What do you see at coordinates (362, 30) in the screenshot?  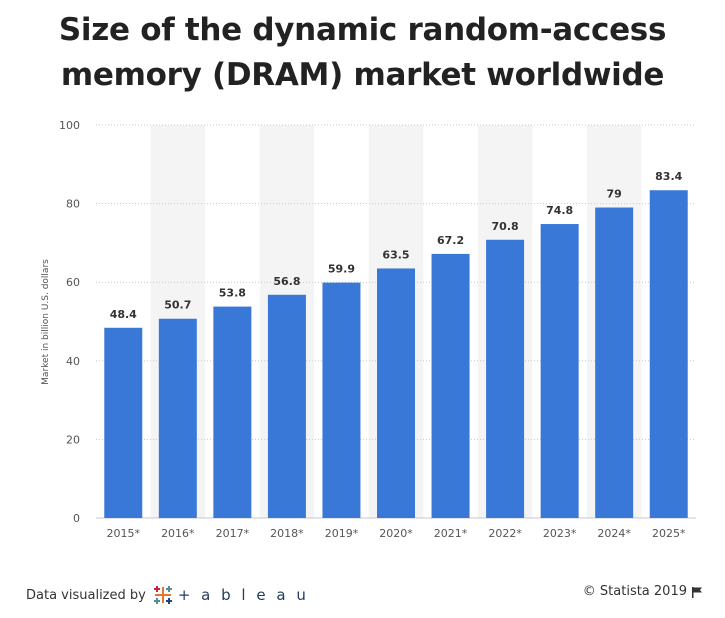 I see `chart-title-line-1: Size of the dynamic random-access` at bounding box center [362, 30].